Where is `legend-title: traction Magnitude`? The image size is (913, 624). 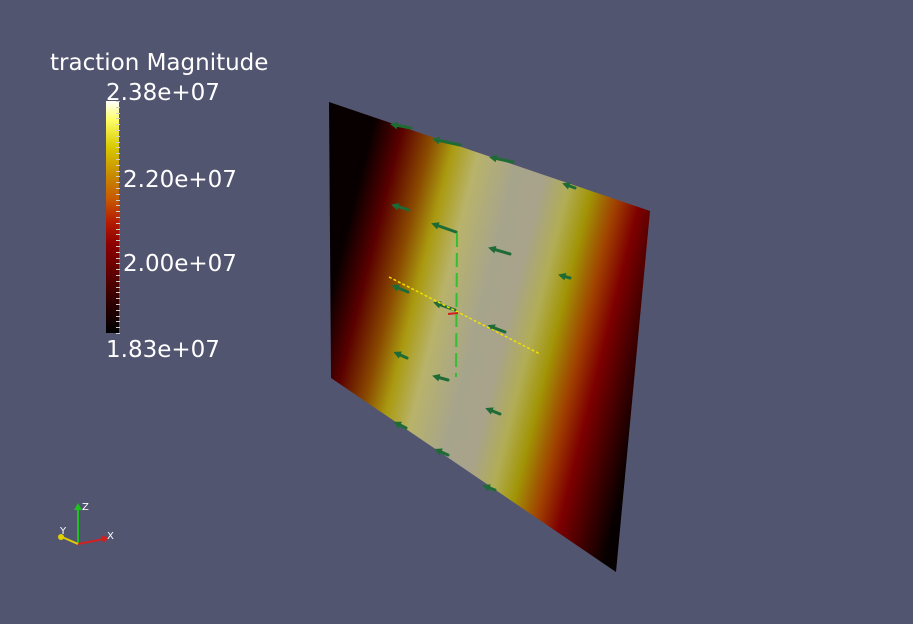 legend-title: traction Magnitude is located at coordinates (159, 63).